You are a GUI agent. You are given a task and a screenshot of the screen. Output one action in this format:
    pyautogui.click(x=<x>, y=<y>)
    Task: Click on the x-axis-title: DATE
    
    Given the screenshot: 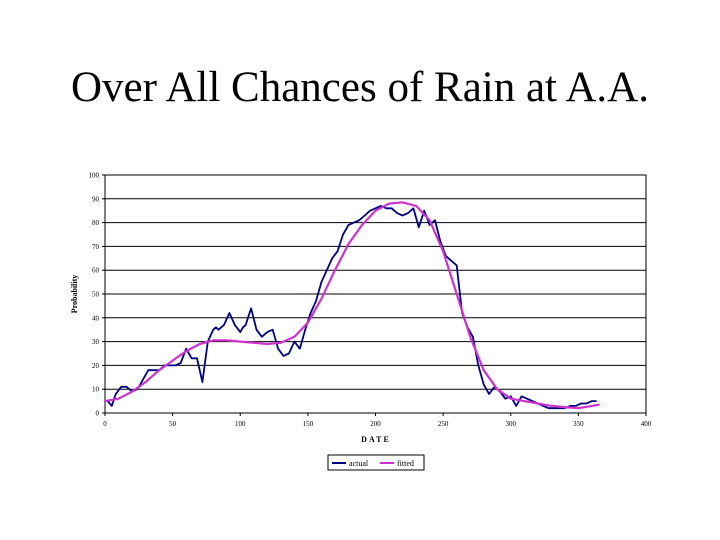 What is the action you would take?
    pyautogui.click(x=376, y=439)
    